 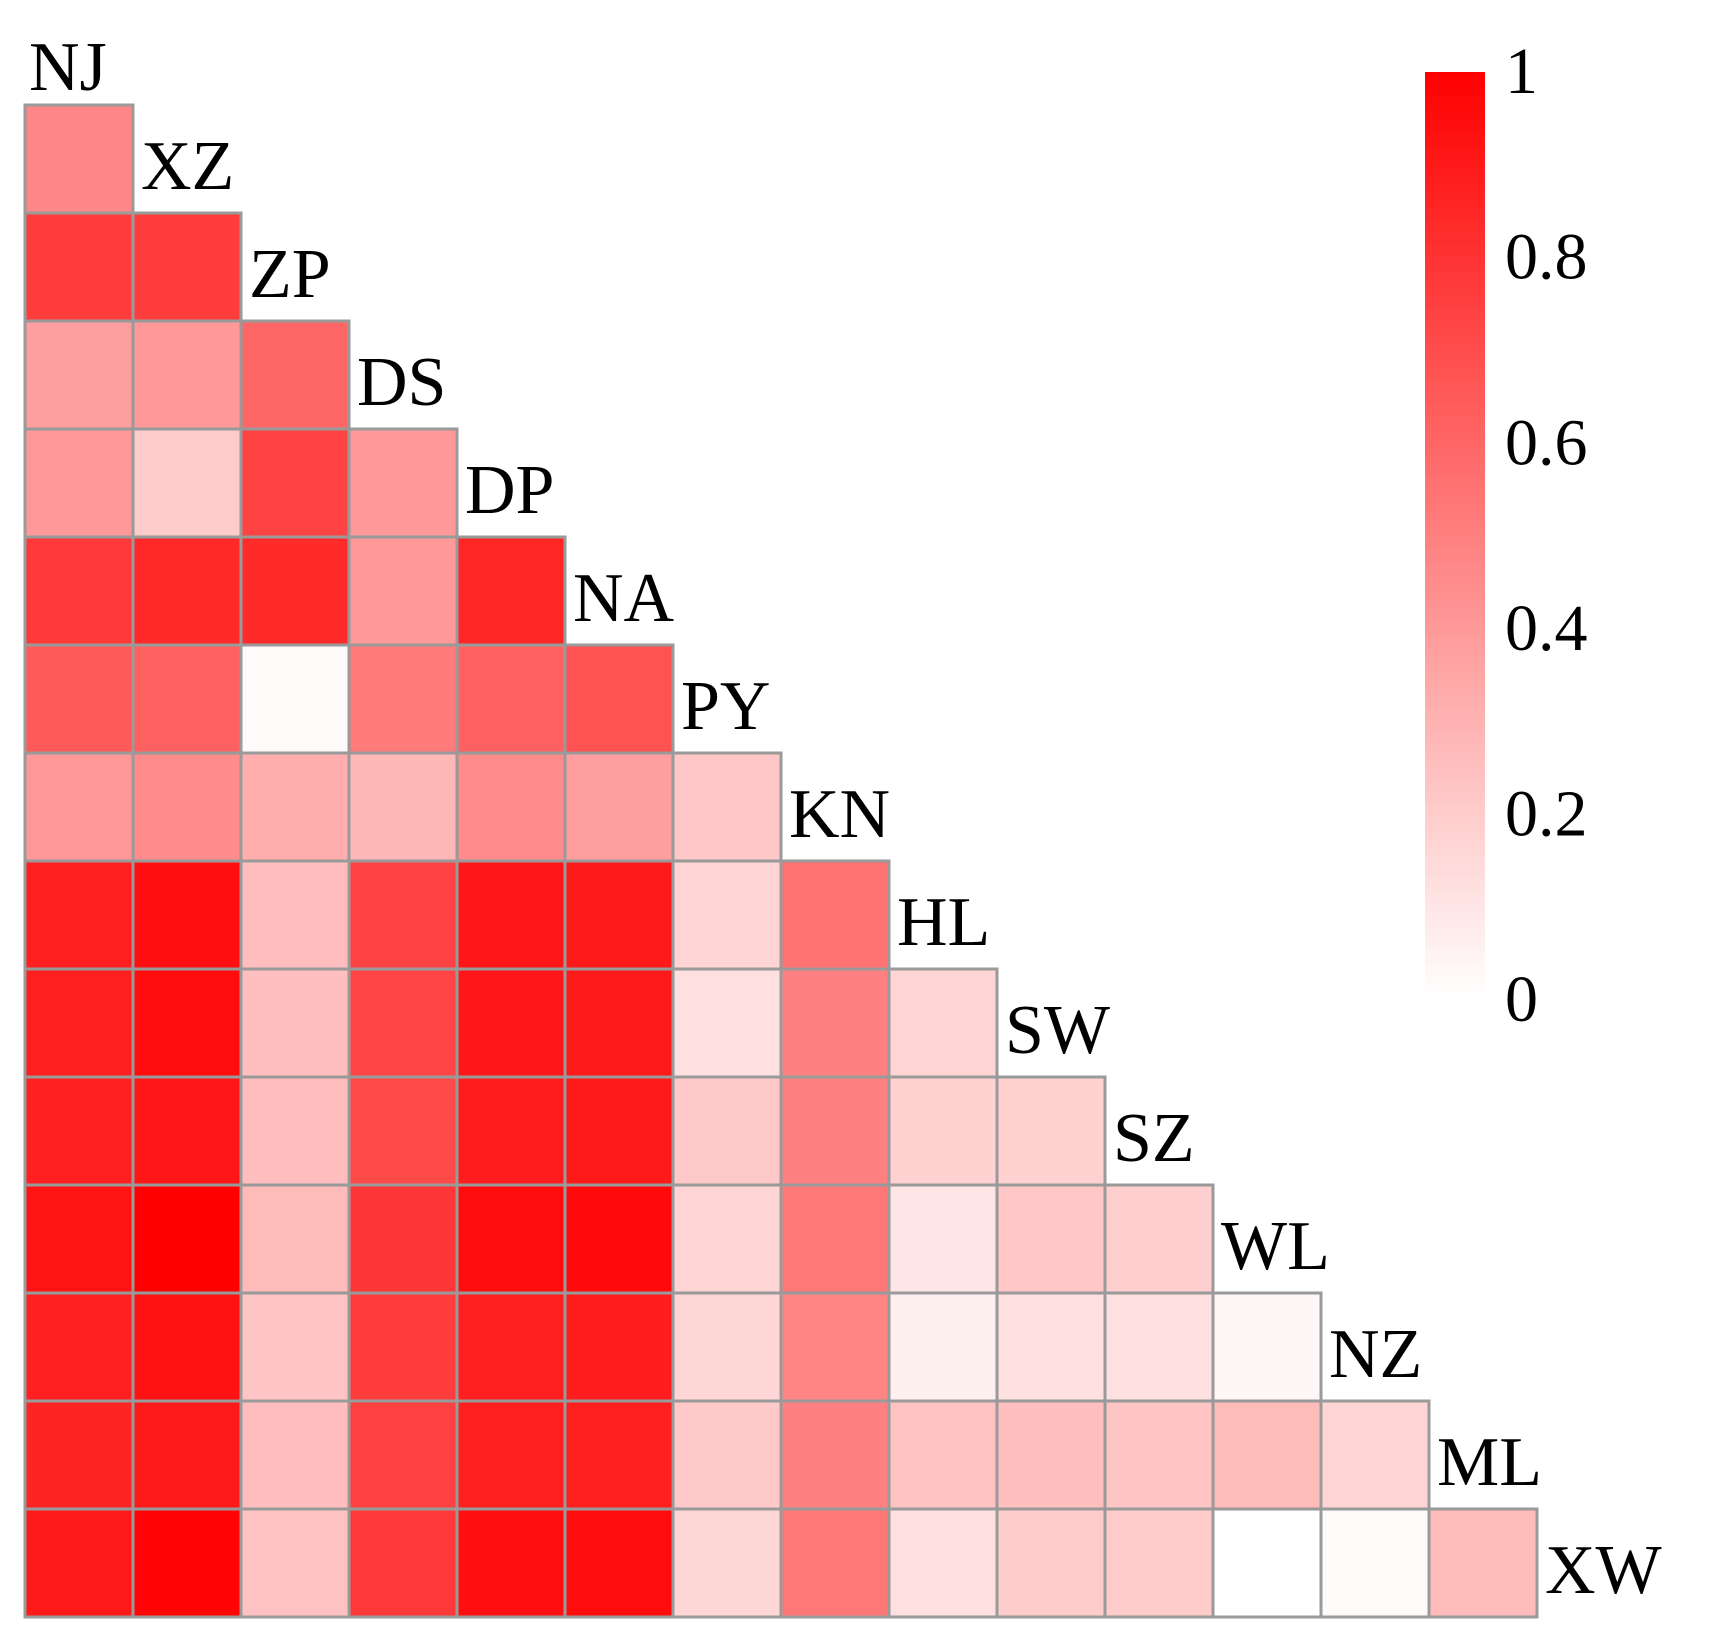 I want to click on heatmap-cell-wl-na, so click(x=619, y=1239).